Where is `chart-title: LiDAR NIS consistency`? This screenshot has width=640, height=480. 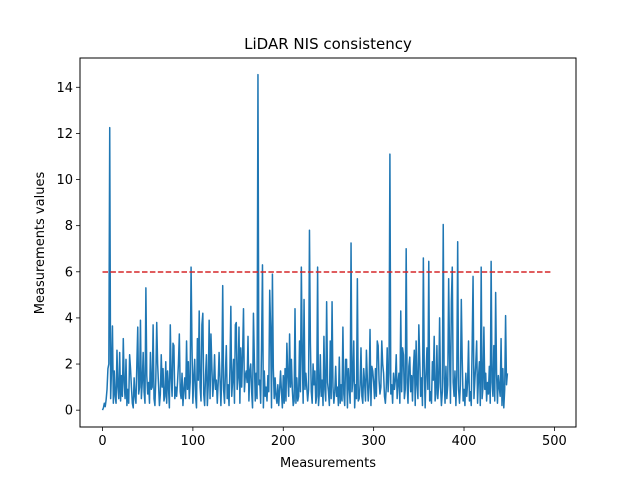 chart-title: LiDAR NIS consistency is located at coordinates (328, 44).